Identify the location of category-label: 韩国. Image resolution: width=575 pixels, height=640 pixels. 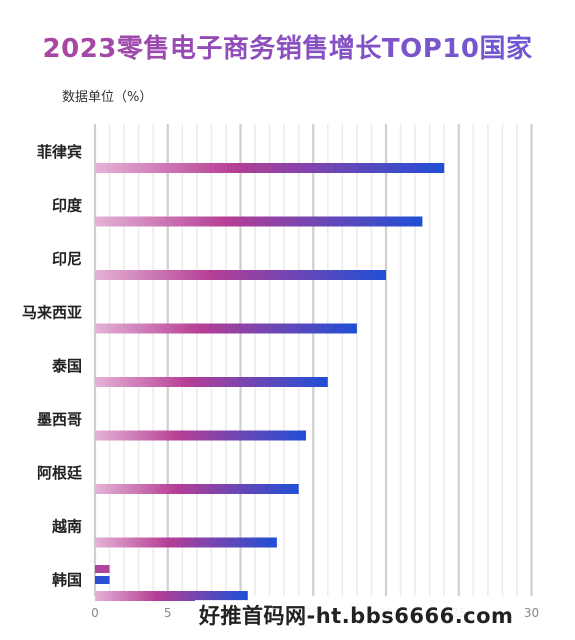
(67, 580).